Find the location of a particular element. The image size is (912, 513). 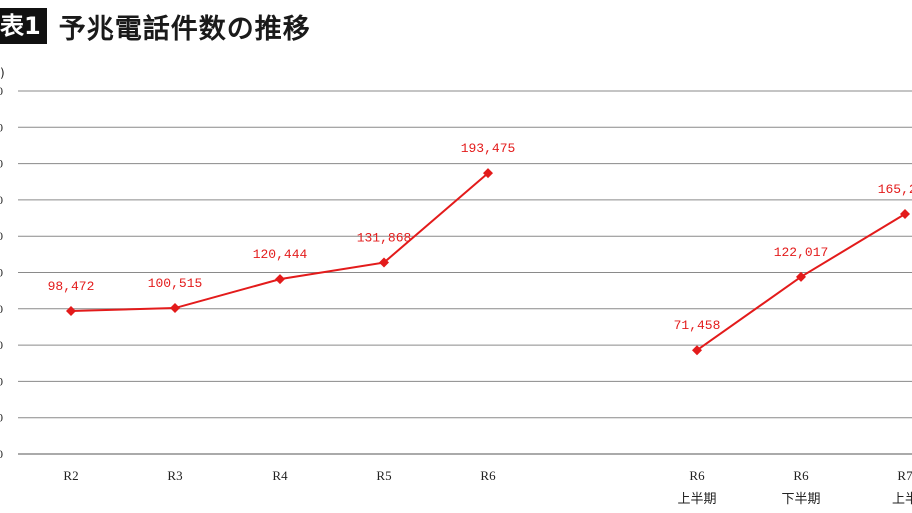

data-label: 193,475 is located at coordinates (488, 148).